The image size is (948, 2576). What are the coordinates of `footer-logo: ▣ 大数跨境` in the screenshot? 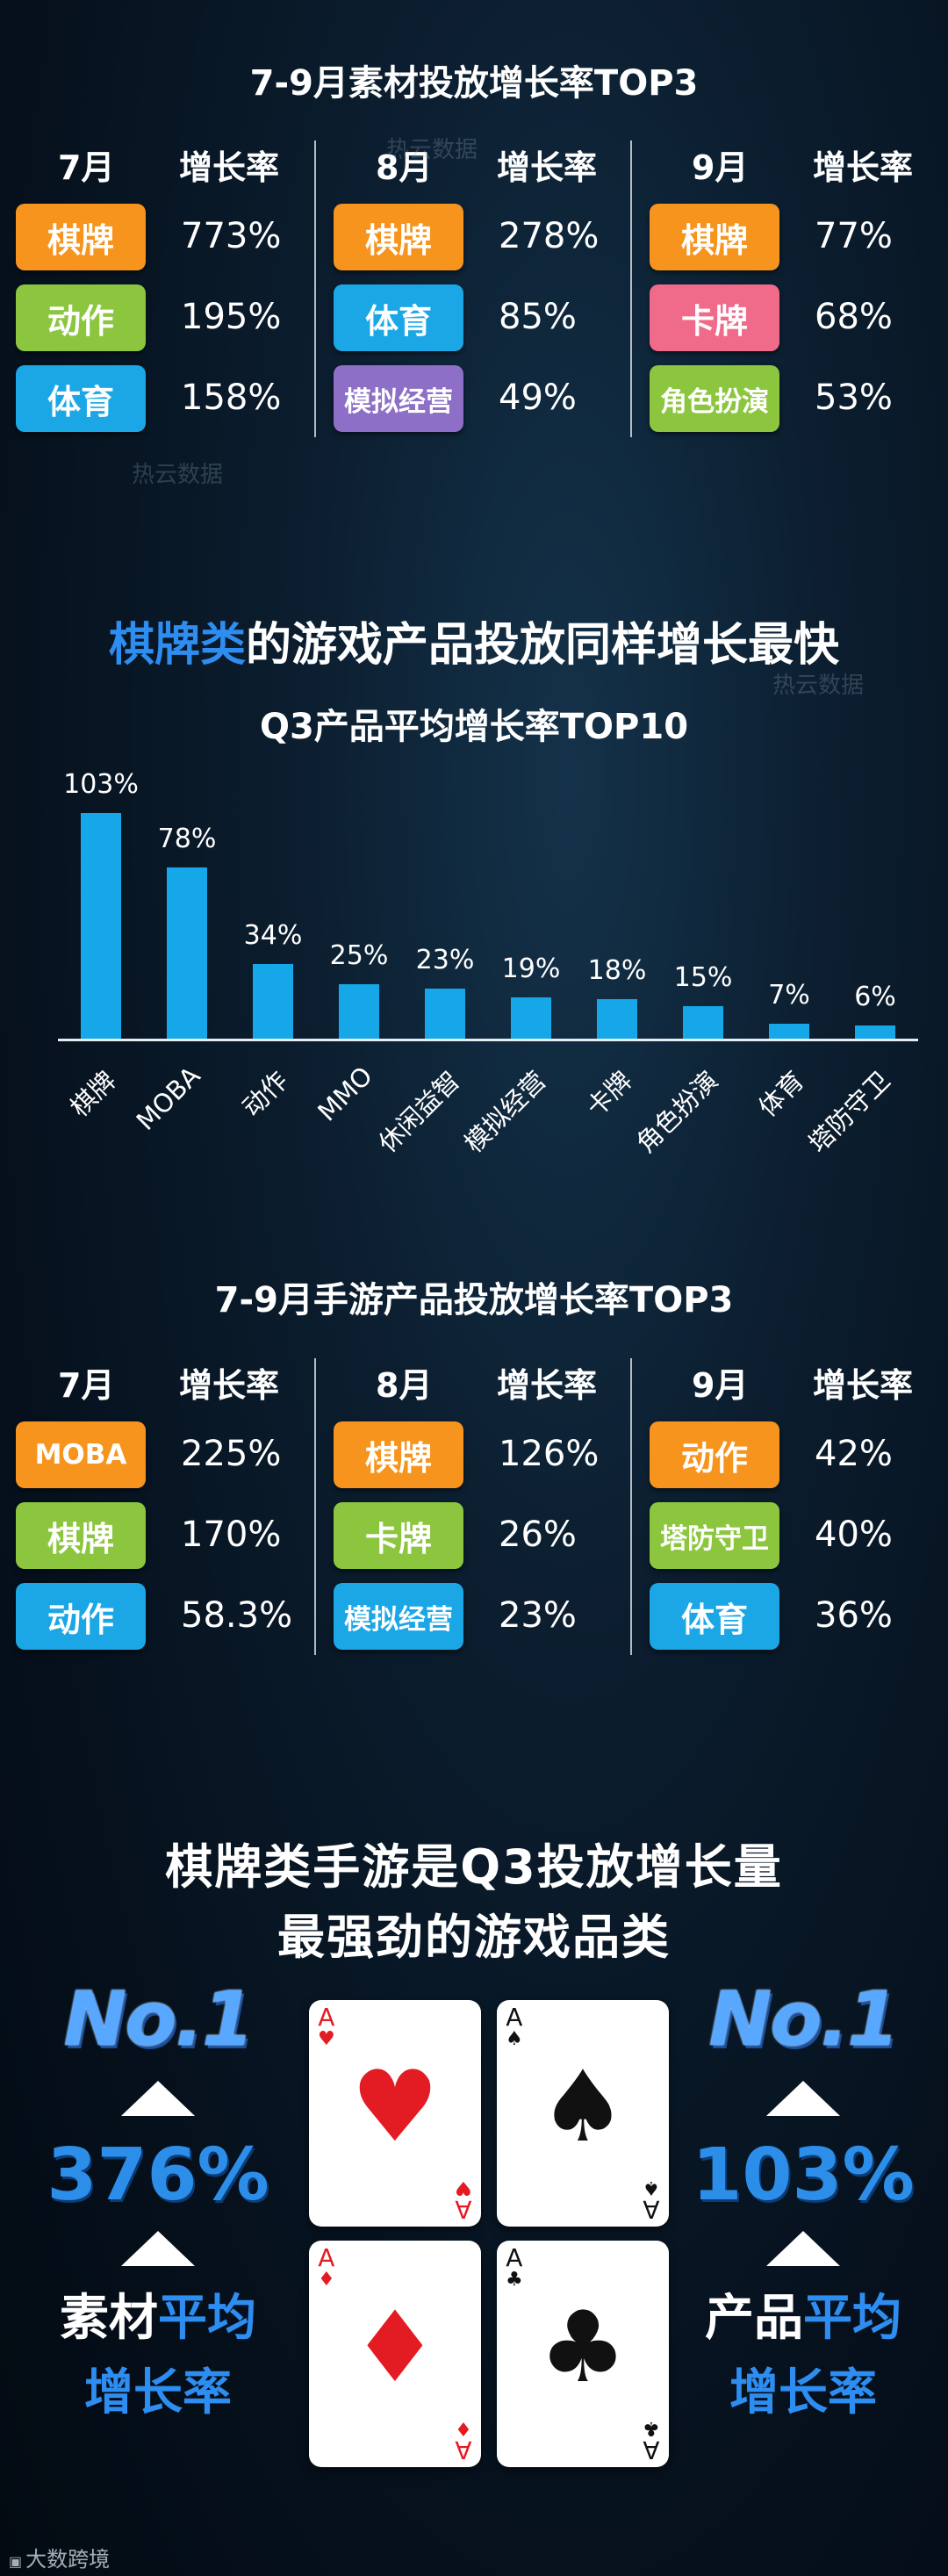 It's located at (60, 2557).